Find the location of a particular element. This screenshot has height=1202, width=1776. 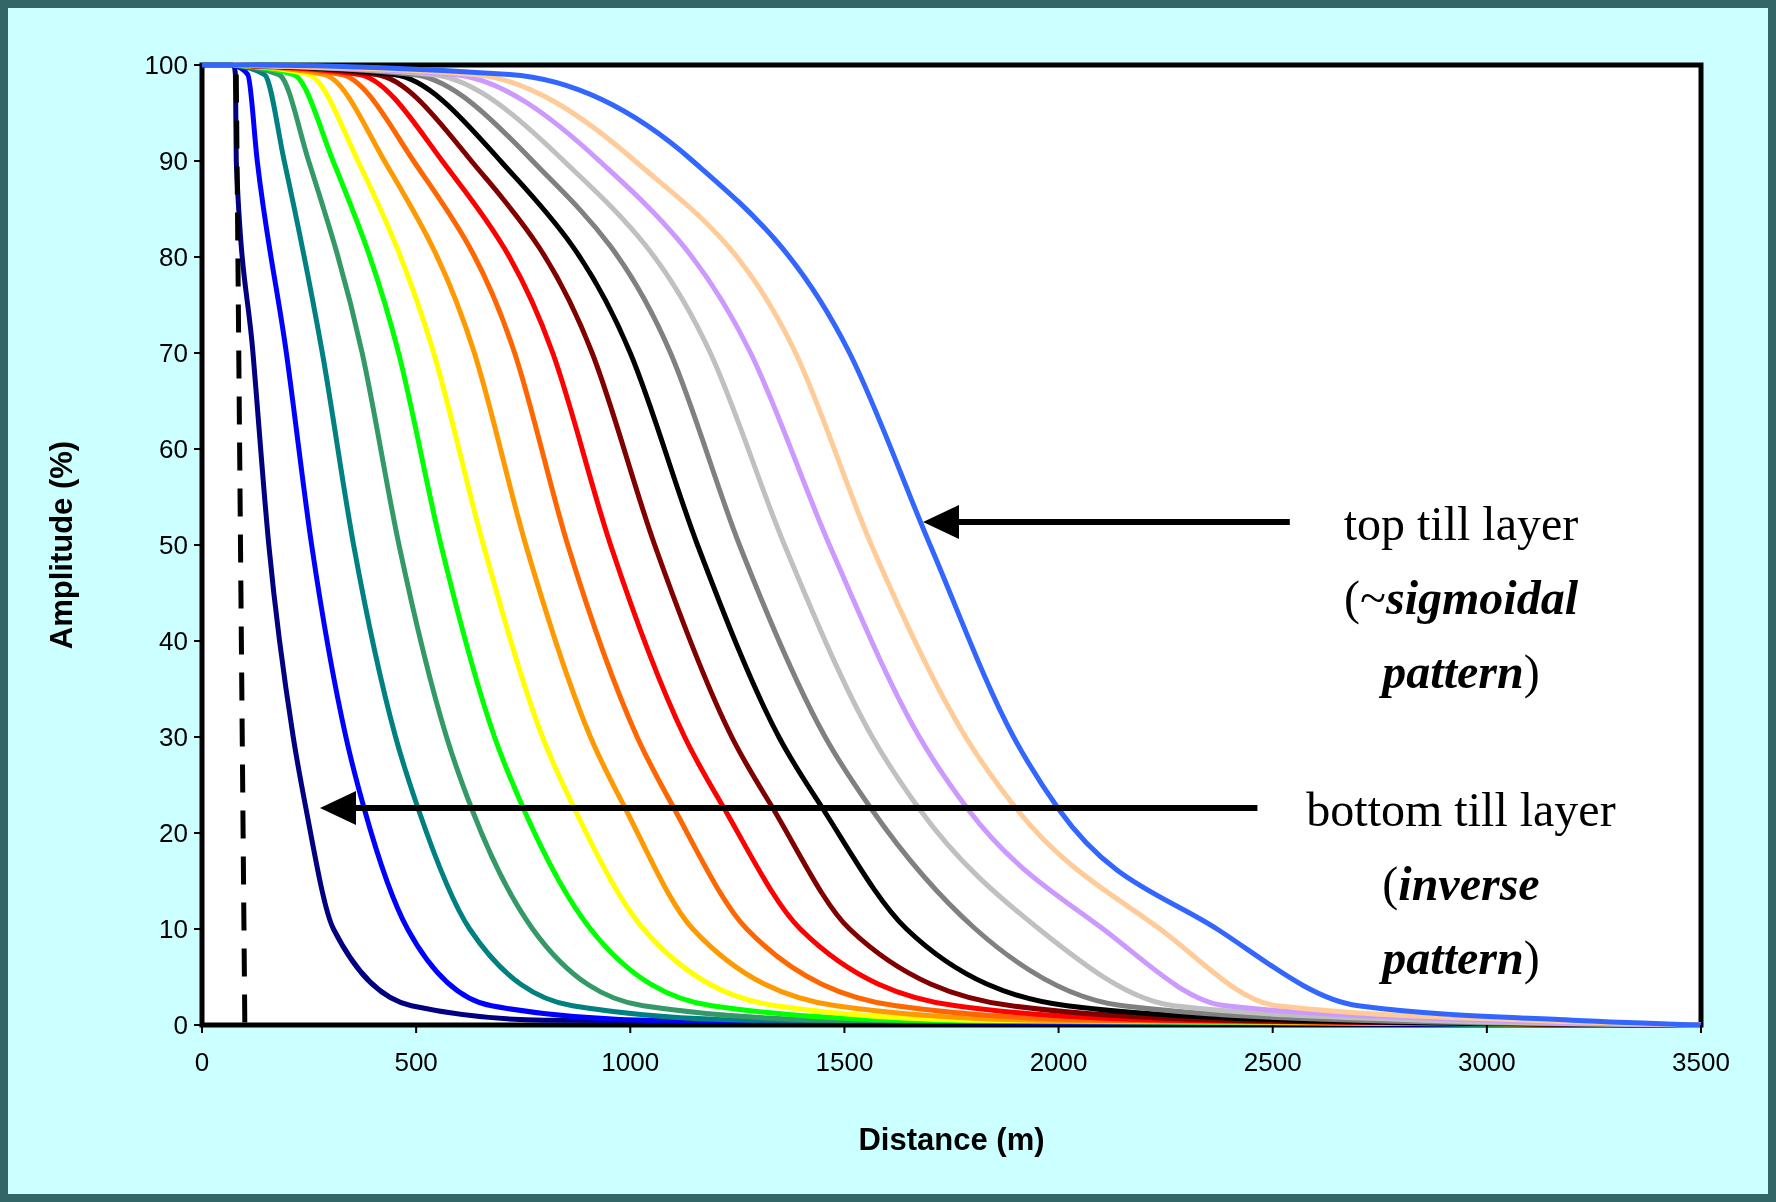

y-tick-label: 10 is located at coordinates (173, 929).